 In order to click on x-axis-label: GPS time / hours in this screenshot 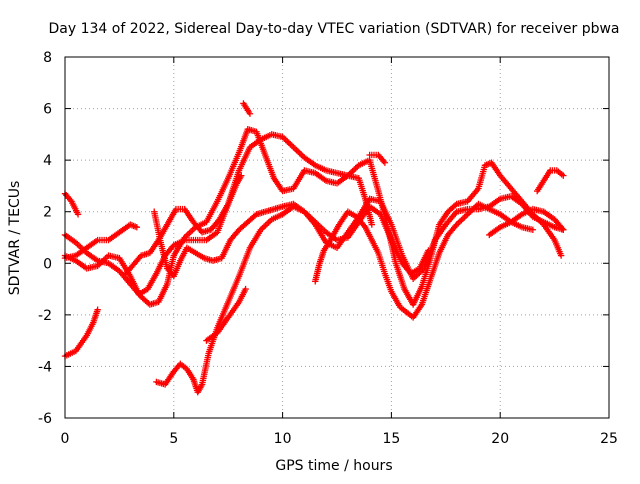, I will do `click(333, 466)`.